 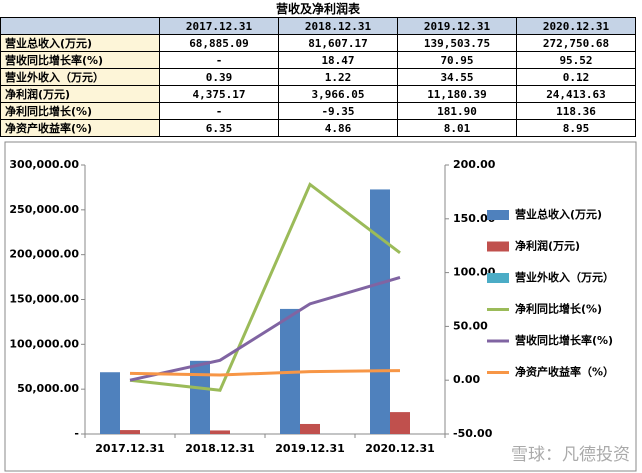 What do you see at coordinates (474, 272) in the screenshot?
I see `y2-tick-label: 100.00` at bounding box center [474, 272].